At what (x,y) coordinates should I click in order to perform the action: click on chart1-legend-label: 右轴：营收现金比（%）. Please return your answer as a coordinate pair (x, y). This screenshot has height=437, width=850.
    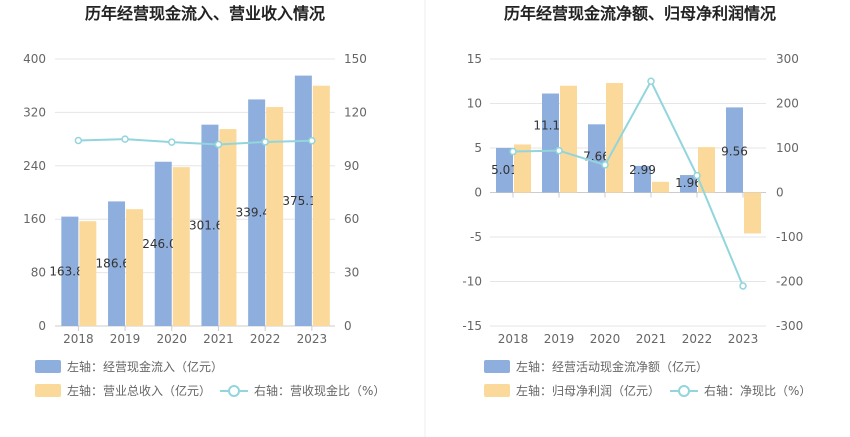
    Looking at the image, I should click on (319, 390).